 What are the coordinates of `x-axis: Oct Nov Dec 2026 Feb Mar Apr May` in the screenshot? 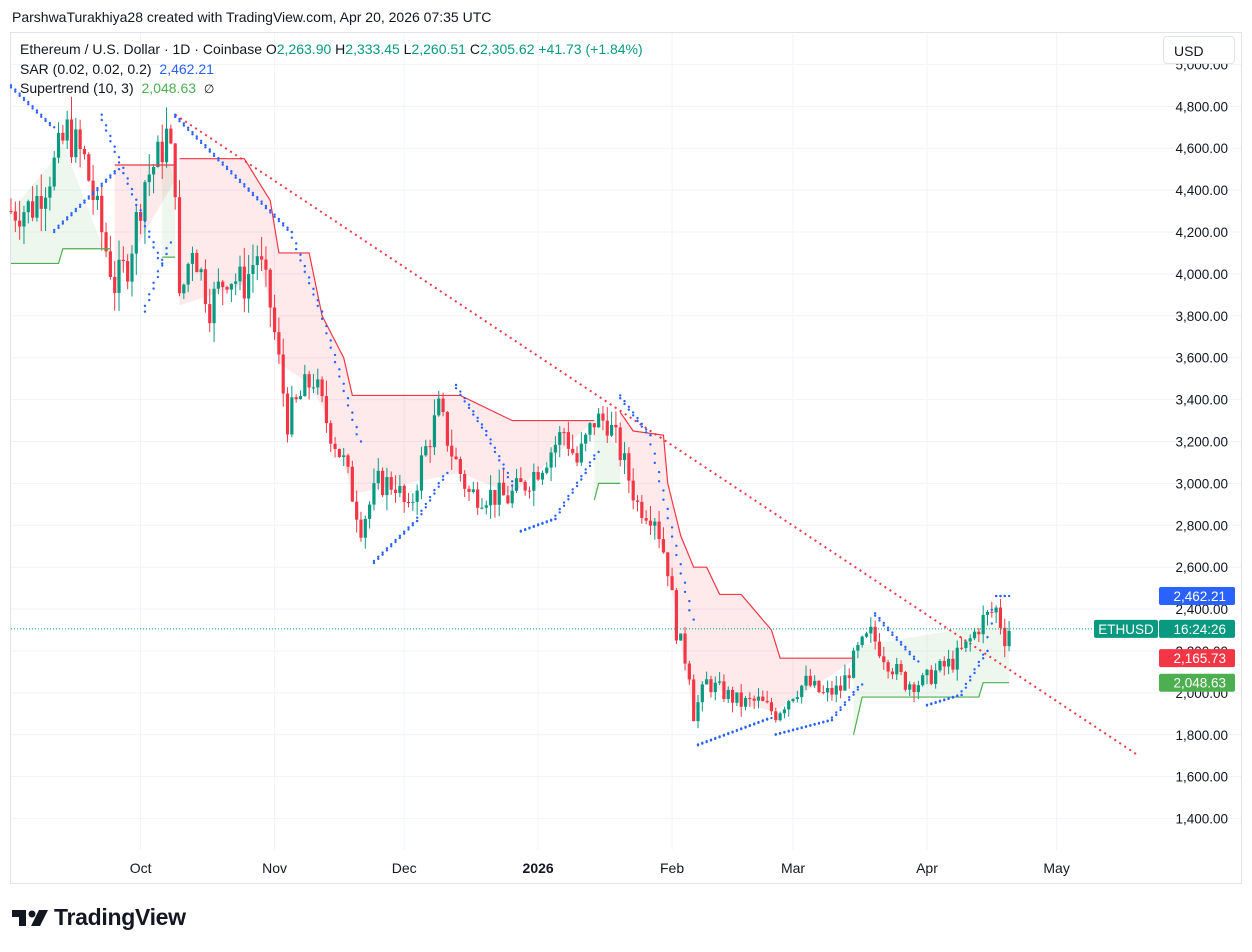 It's located at (600, 868).